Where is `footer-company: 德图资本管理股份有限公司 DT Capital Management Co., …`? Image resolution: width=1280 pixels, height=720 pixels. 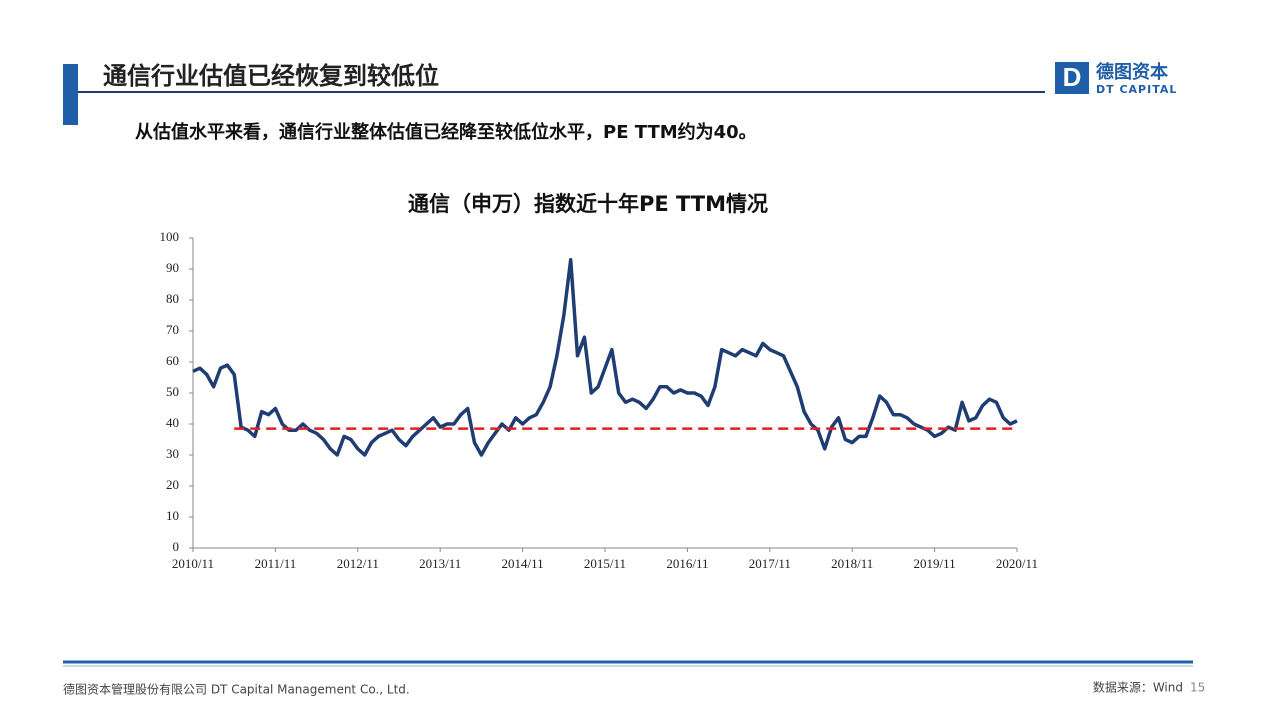 footer-company: 德图资本管理股份有限公司 DT Capital Management Co., … is located at coordinates (236, 689).